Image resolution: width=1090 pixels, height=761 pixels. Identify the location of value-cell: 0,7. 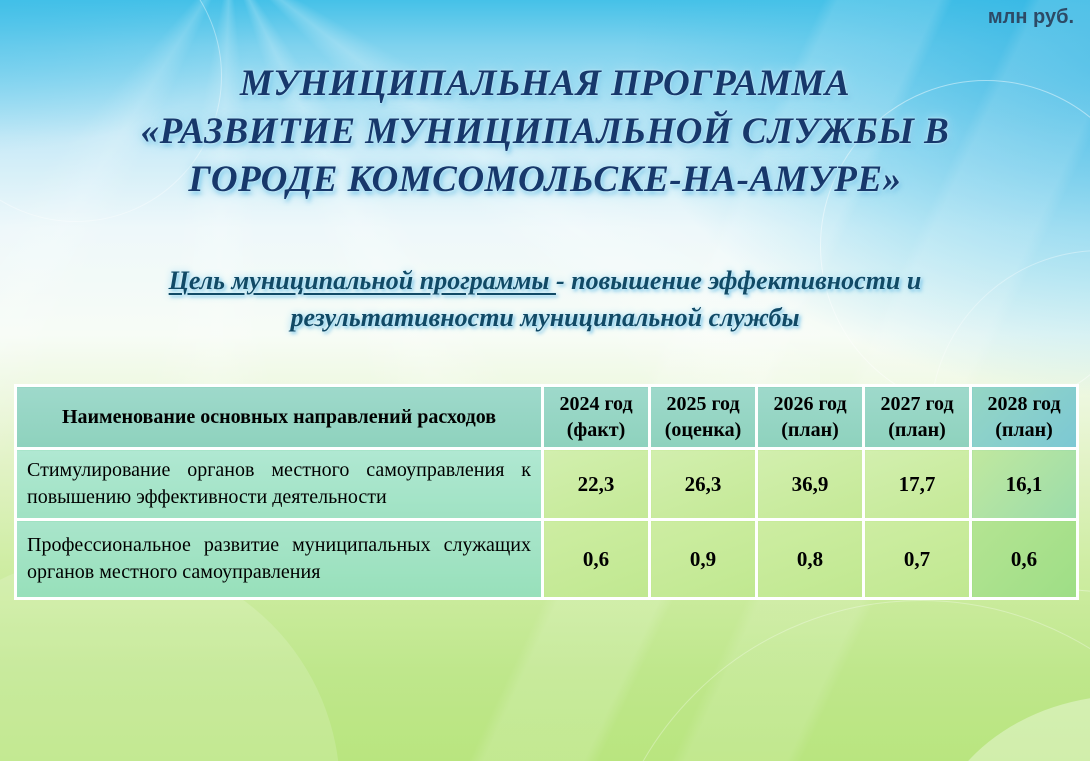
(917, 559).